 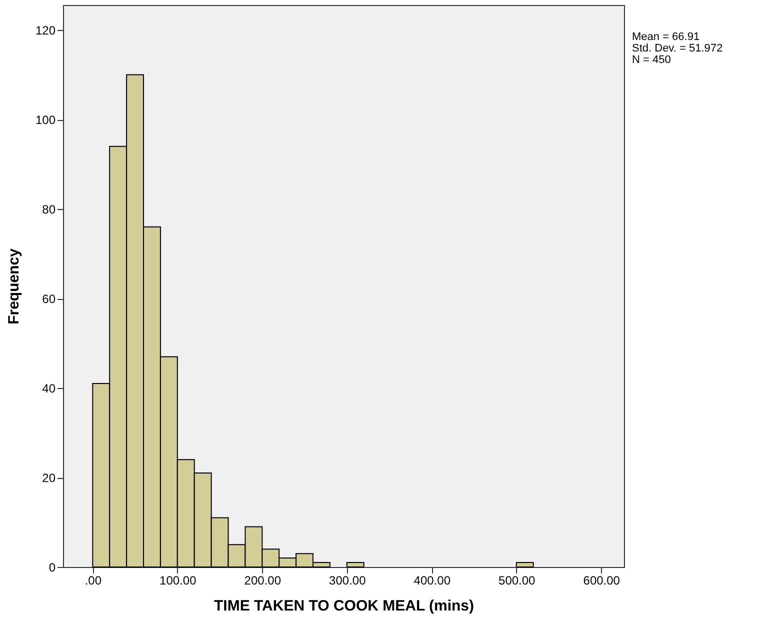 I want to click on text: Mean = 66.91, so click(x=666, y=37).